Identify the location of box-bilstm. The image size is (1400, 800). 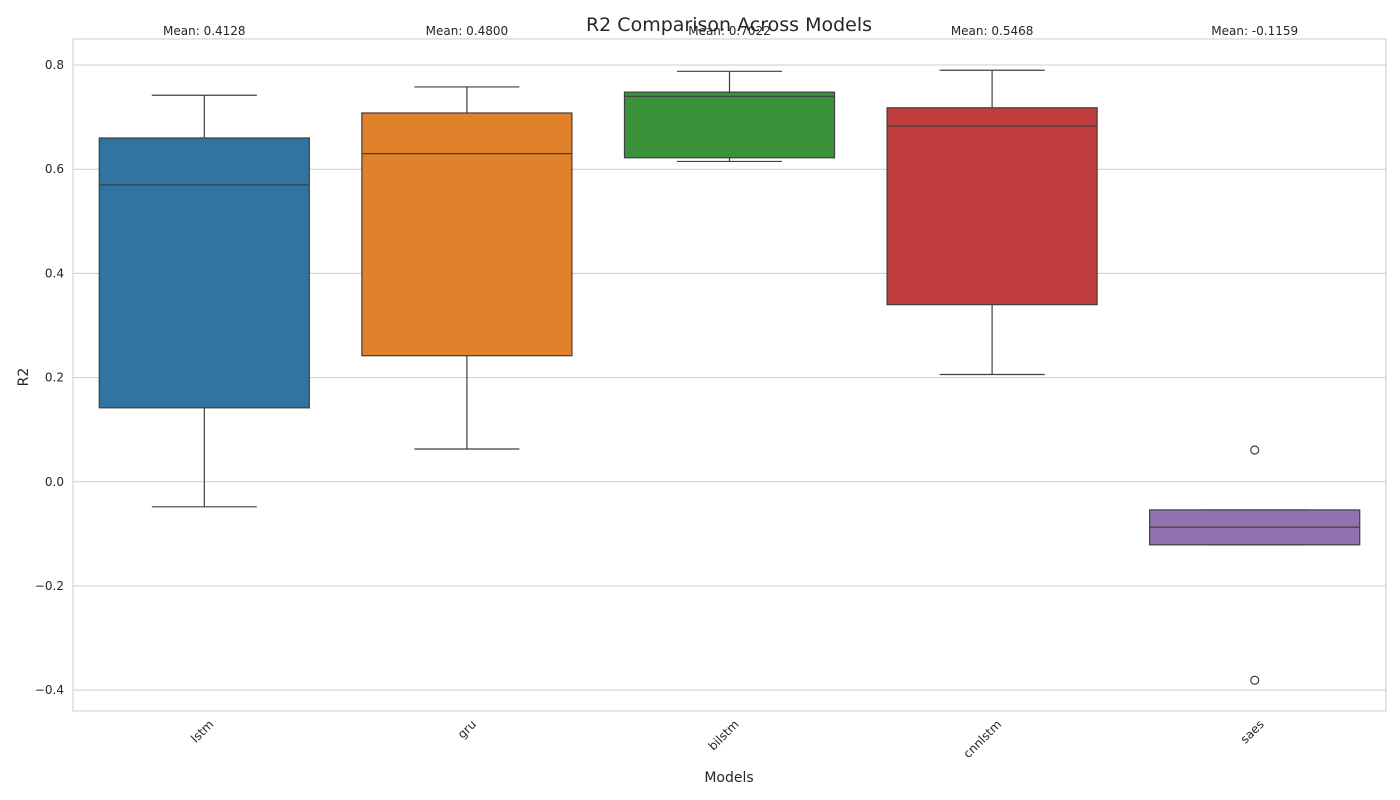
(729, 116).